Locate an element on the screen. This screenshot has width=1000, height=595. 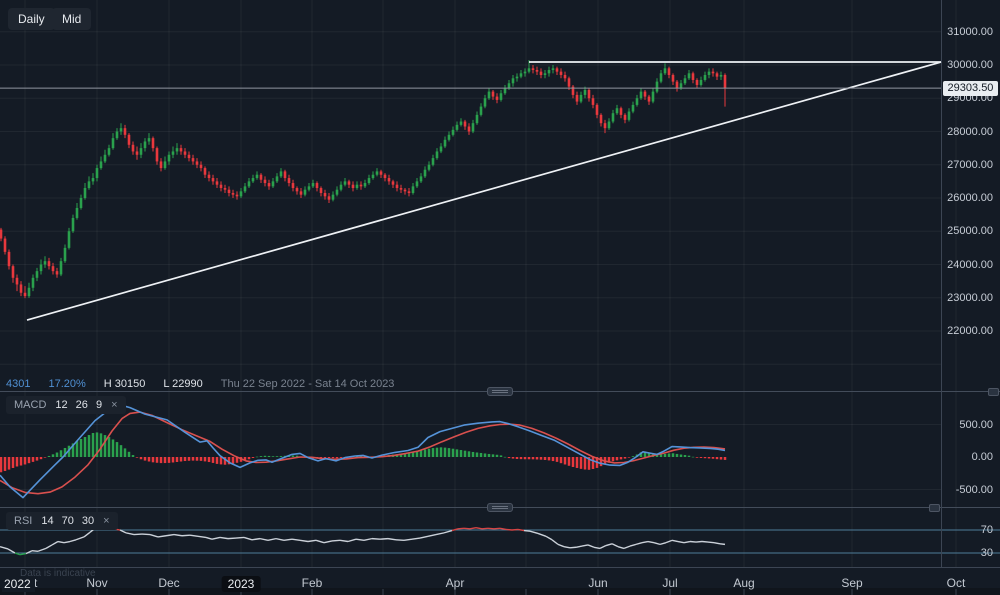
rsi-pane is located at coordinates (363, 541).